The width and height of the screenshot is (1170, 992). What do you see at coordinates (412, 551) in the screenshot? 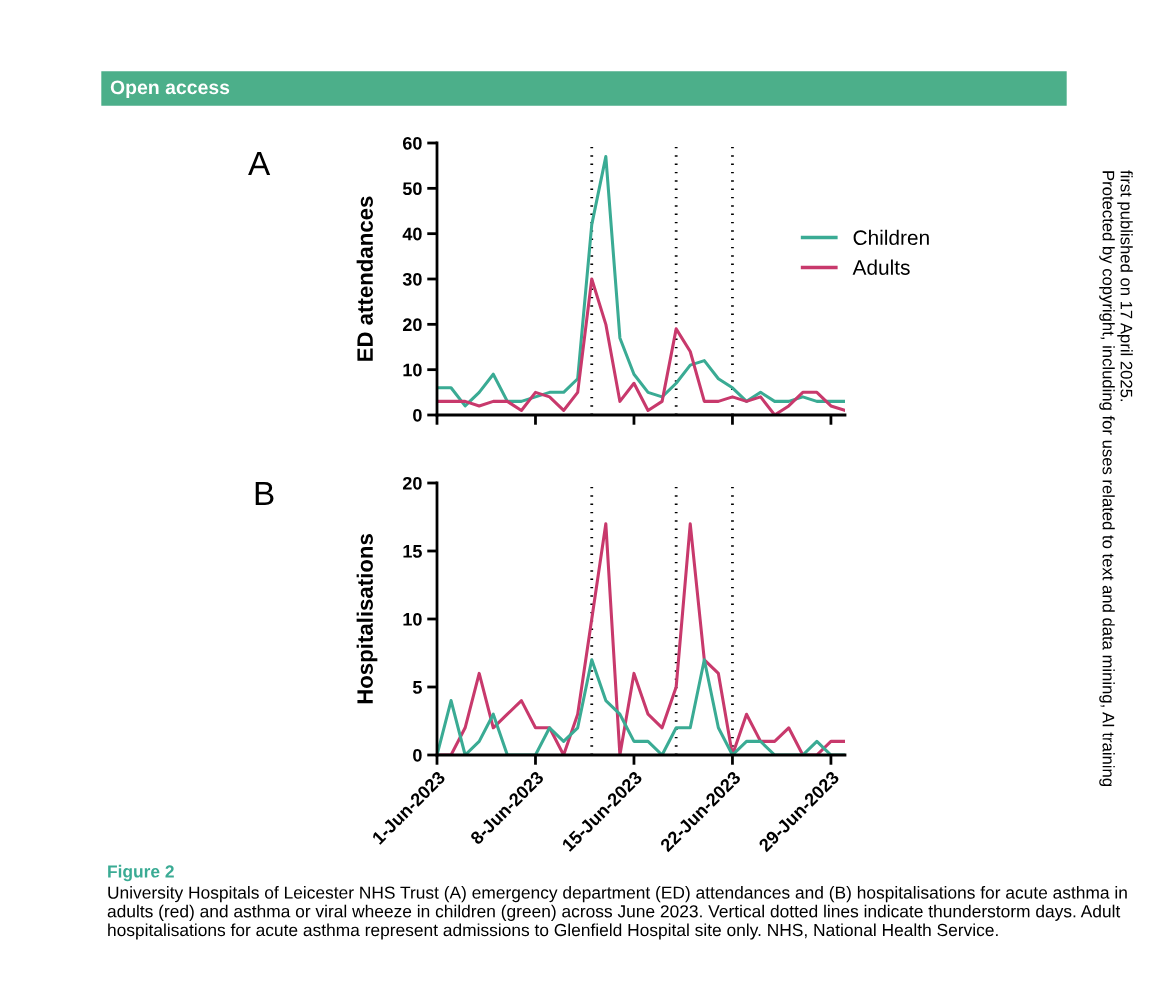
I see `y-tick-label: 15` at bounding box center [412, 551].